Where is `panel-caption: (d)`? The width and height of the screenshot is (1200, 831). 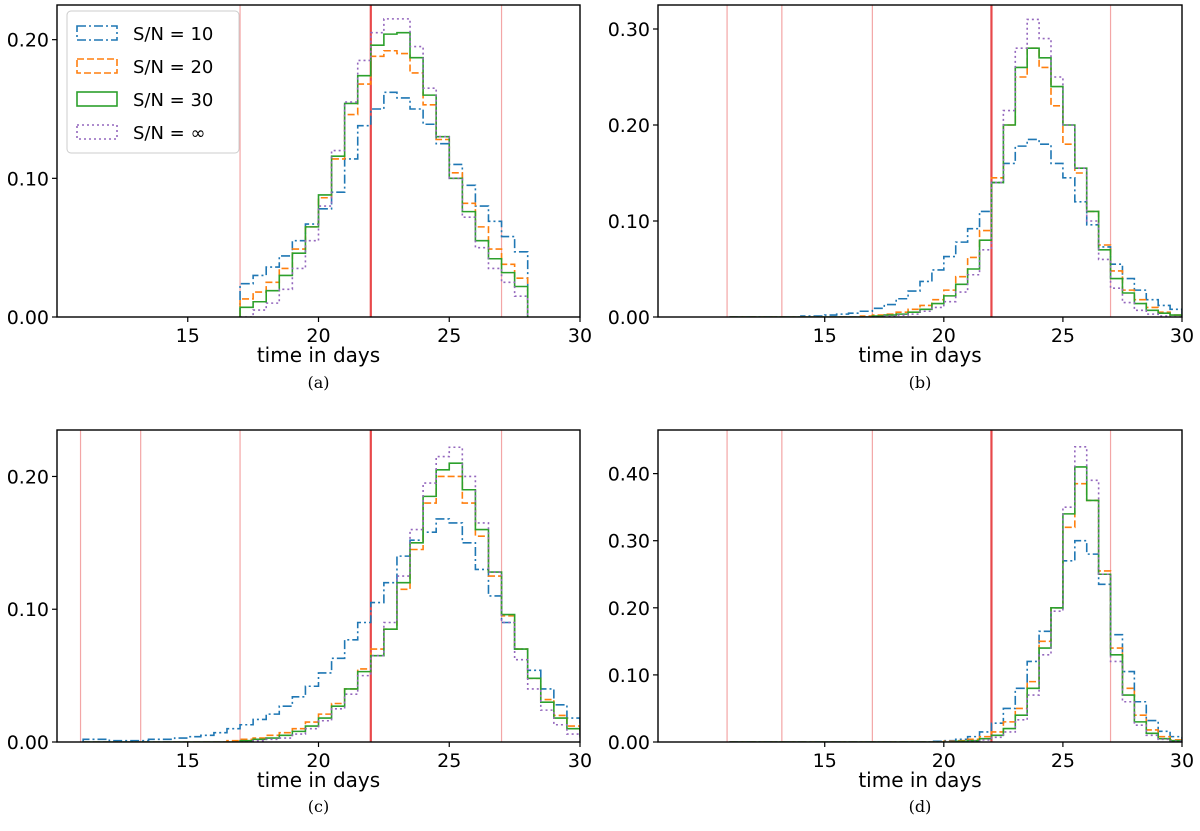 panel-caption: (d) is located at coordinates (920, 806).